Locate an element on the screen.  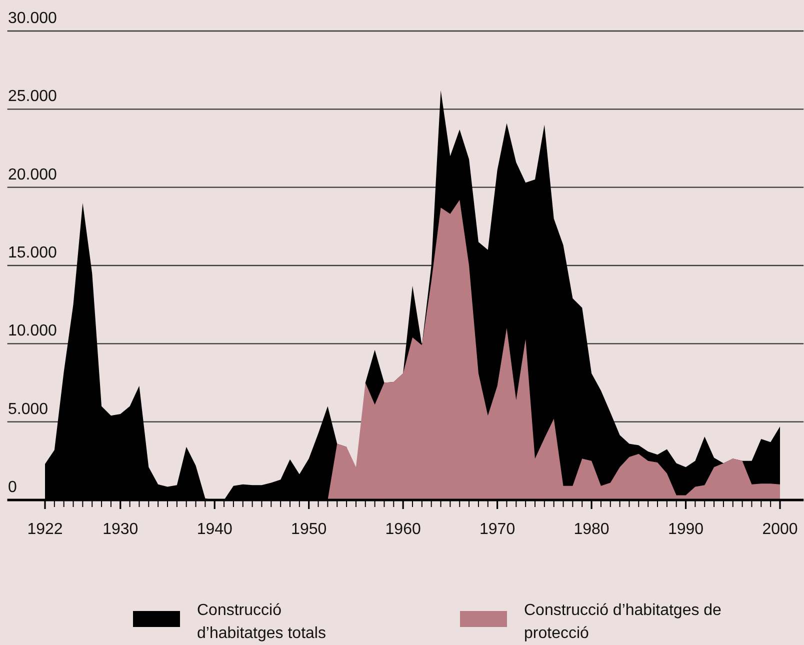
y-tick-label: 0 is located at coordinates (12, 487).